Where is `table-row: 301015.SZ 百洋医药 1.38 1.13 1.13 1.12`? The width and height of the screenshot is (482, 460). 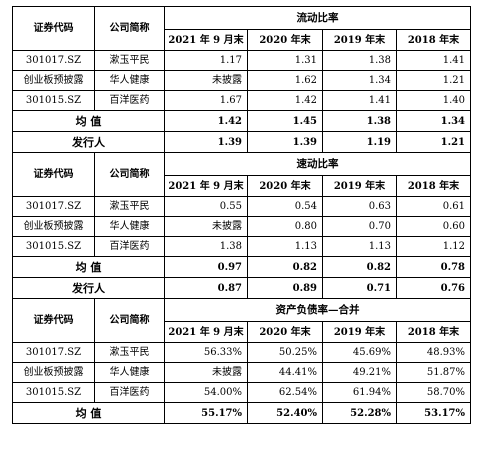
table-row: 301015.SZ 百洋医药 1.38 1.13 1.13 1.12 is located at coordinates (241, 246).